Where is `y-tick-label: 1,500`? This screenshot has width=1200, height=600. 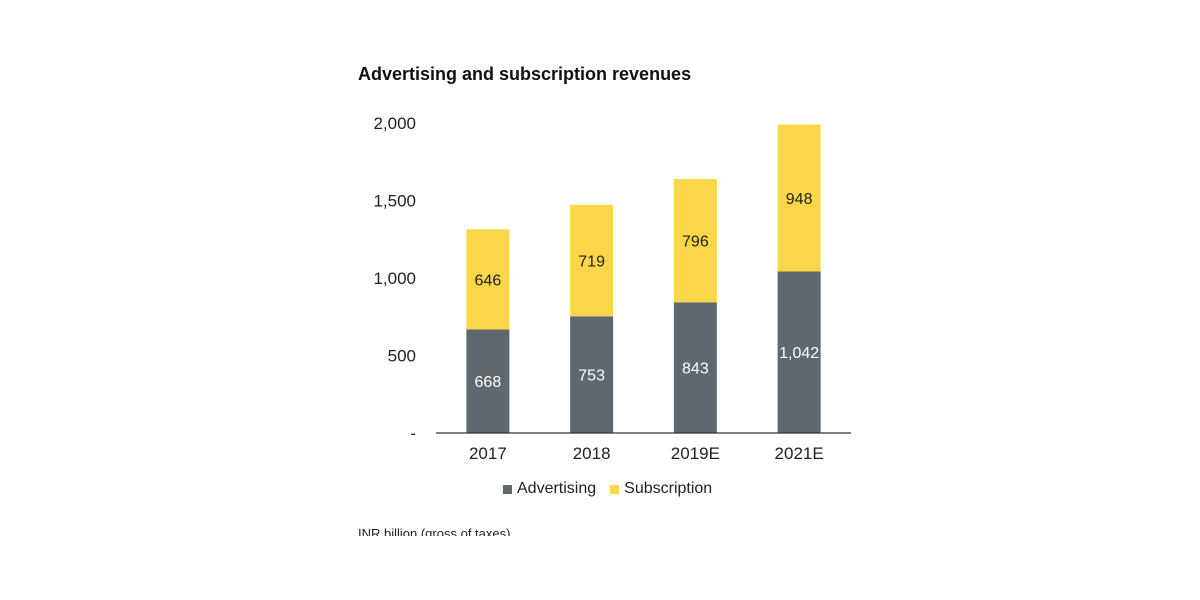
y-tick-label: 1,500 is located at coordinates (394, 201).